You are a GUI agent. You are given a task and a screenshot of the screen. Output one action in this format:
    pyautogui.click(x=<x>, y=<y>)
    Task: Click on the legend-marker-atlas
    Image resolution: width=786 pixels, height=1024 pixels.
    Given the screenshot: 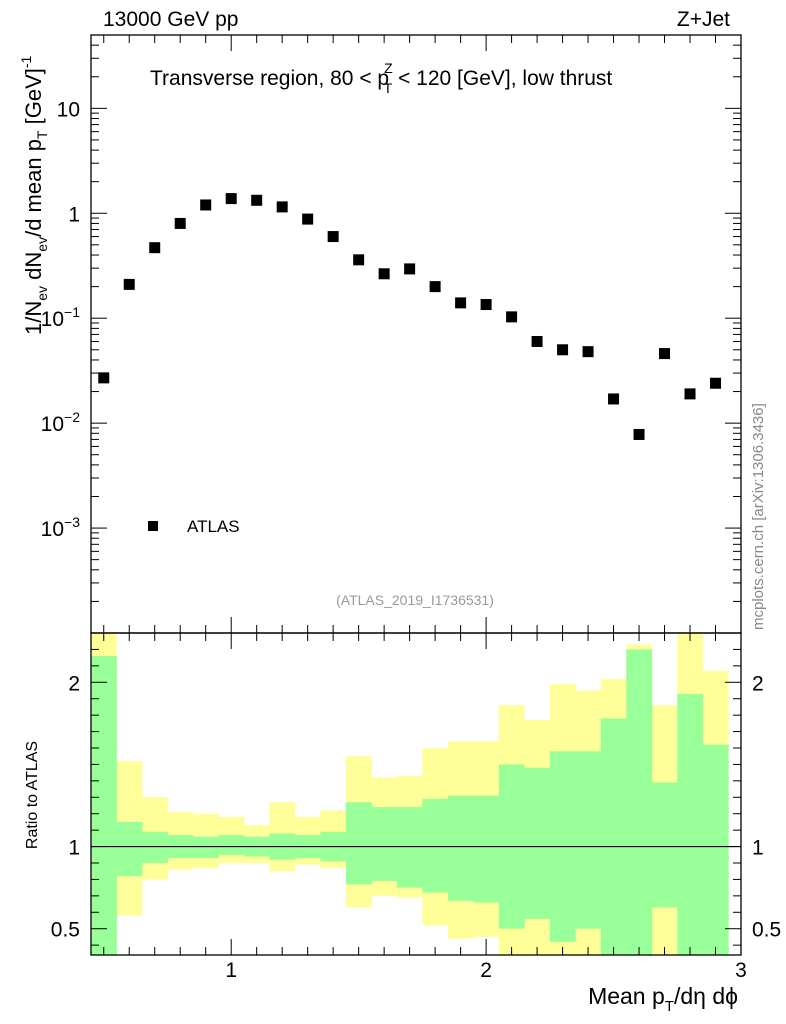 What is the action you would take?
    pyautogui.click(x=153, y=526)
    